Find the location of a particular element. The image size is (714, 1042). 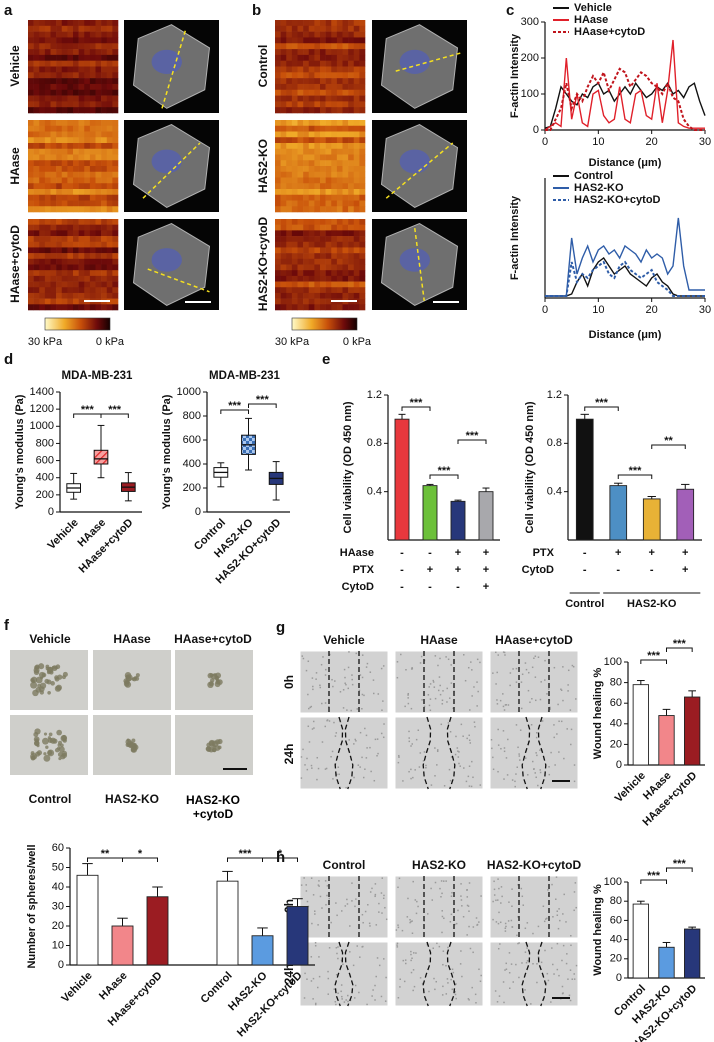

significance-bracket is located at coordinates (114, 415).